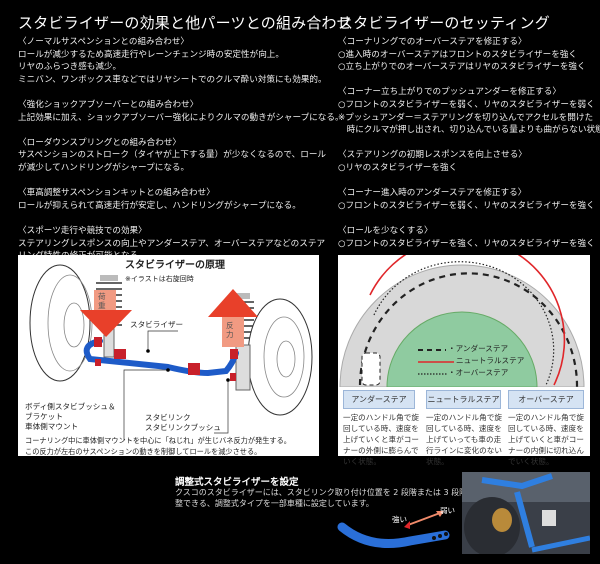  What do you see at coordinates (233, 303) in the screenshot?
I see `reaction-arrow` at bounding box center [233, 303].